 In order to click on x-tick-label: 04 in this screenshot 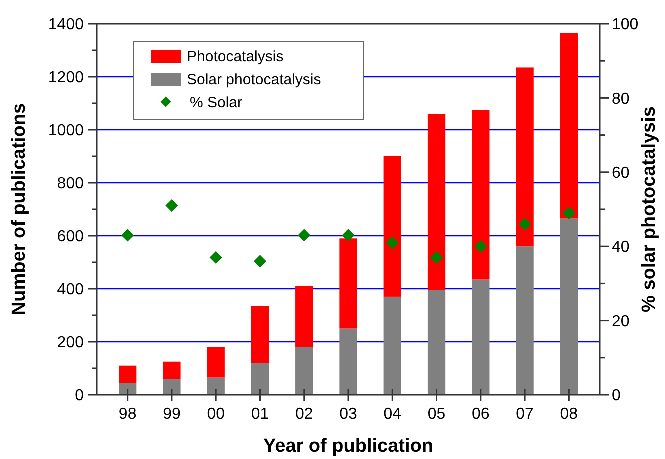, I will do `click(393, 414)`.